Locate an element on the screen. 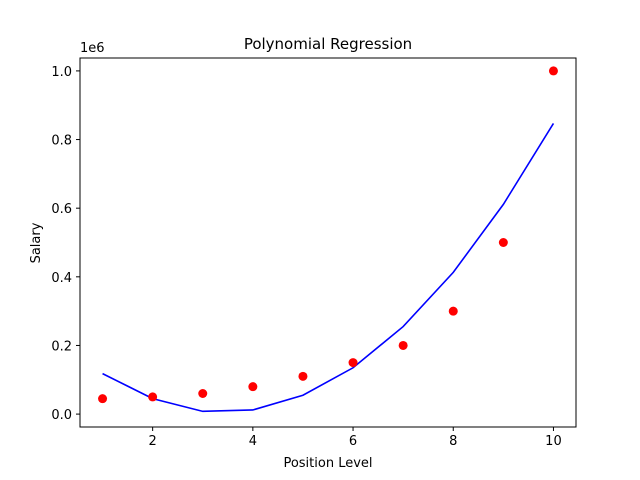 The image size is (640, 480). y-tick-label: 0.4 is located at coordinates (61, 278).